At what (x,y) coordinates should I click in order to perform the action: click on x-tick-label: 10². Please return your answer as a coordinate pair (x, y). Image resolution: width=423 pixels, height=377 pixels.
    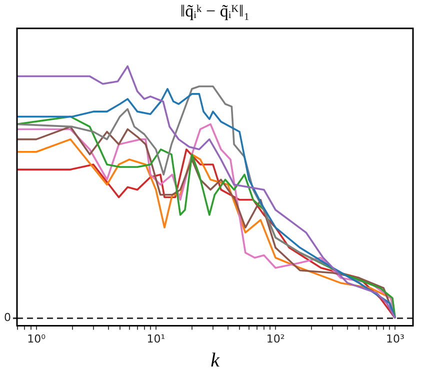
    Looking at the image, I should click on (275, 339).